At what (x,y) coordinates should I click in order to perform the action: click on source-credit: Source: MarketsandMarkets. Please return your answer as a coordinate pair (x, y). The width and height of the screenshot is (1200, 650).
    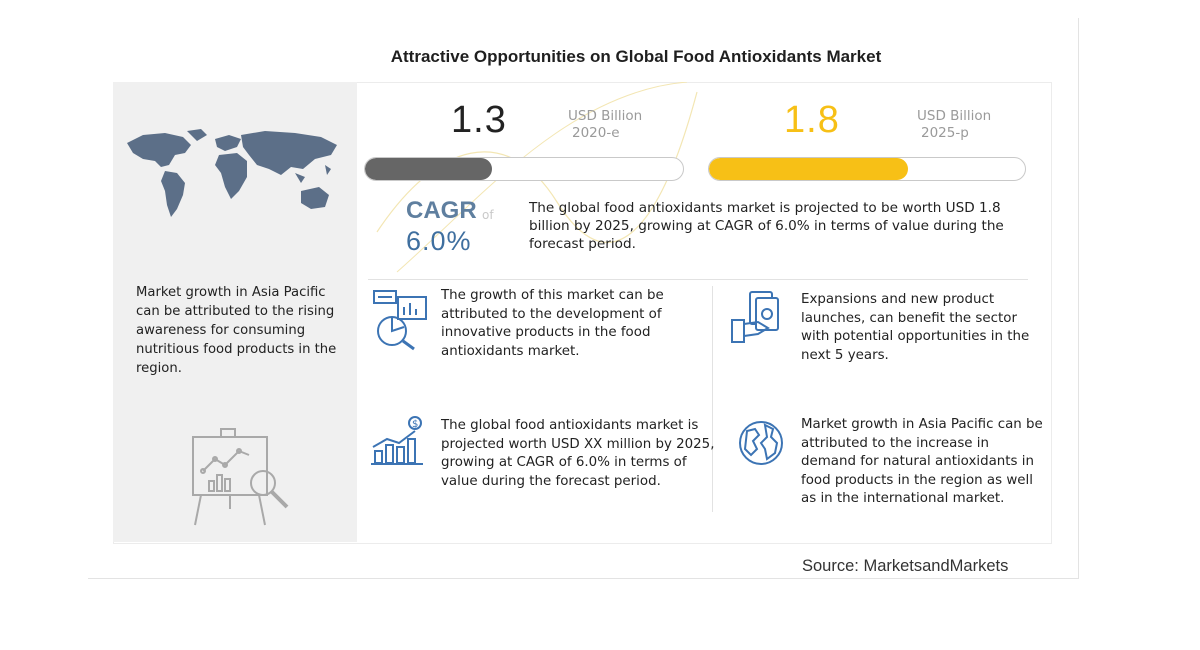
    Looking at the image, I should click on (905, 566).